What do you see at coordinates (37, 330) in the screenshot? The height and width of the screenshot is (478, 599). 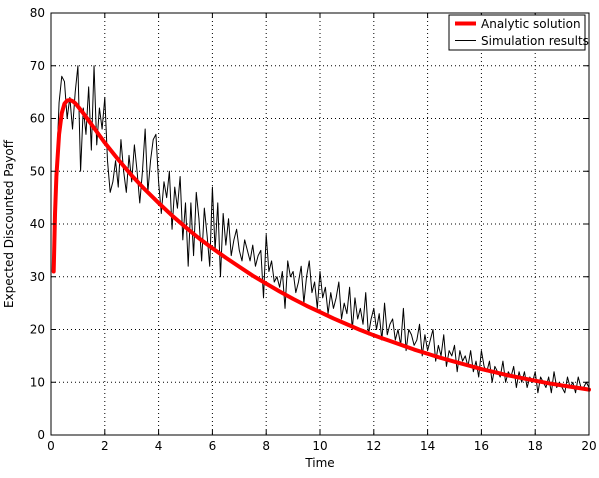 I see `y-tick-label: 20` at bounding box center [37, 330].